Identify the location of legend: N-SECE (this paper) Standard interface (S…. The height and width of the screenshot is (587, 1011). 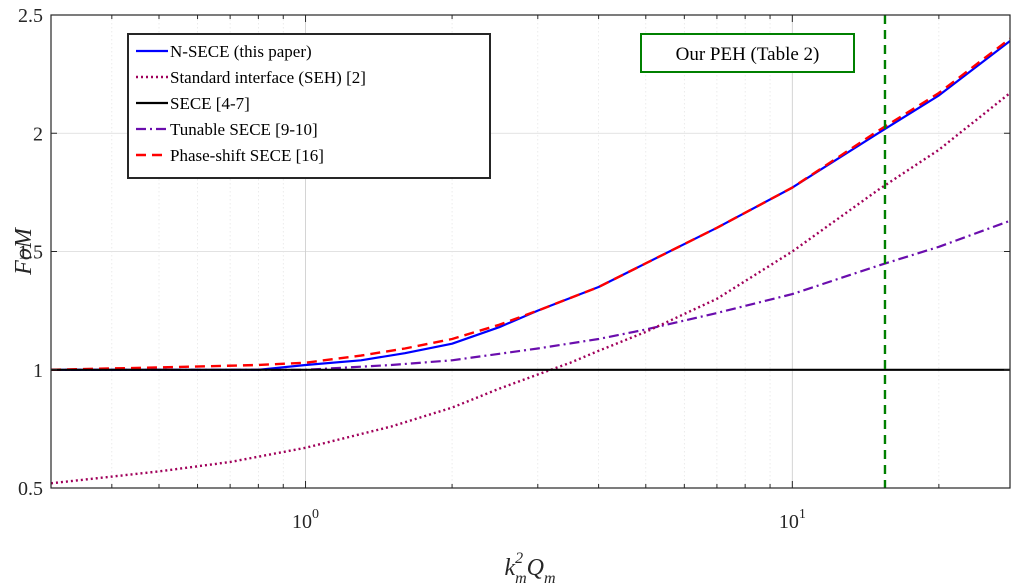
(309, 106).